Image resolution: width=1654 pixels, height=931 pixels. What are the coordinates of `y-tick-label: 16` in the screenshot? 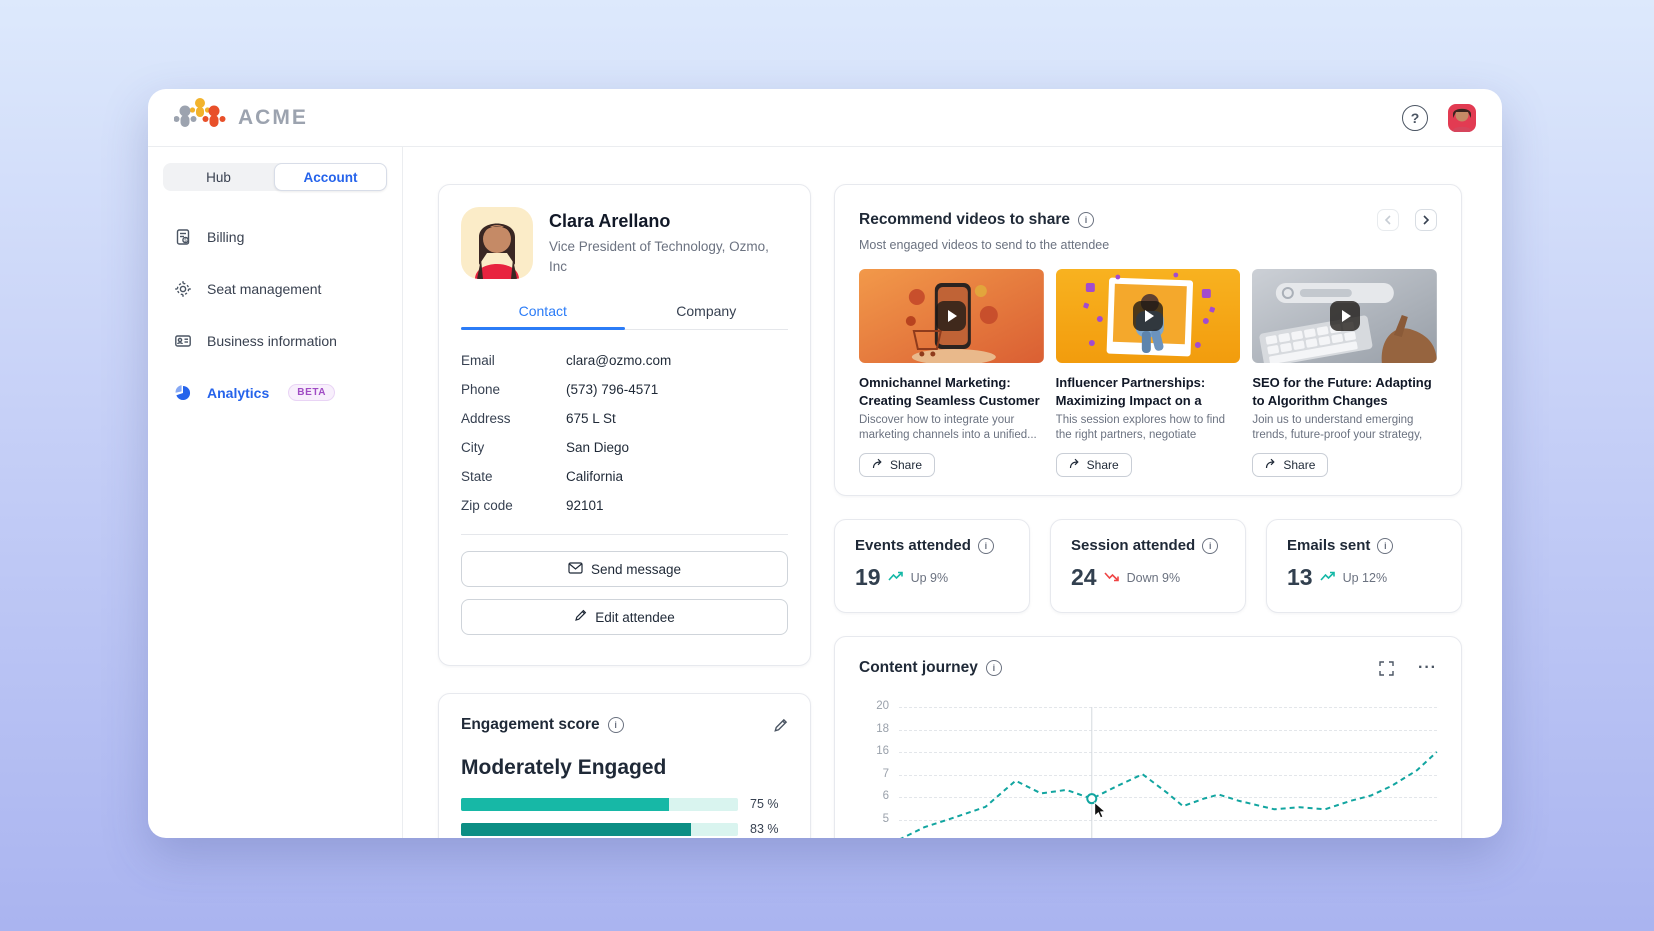 It's located at (882, 751).